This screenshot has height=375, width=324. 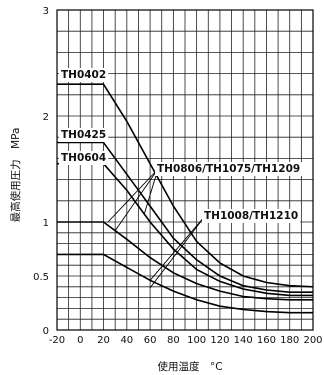 I want to click on label-leader-lines, so click(x=156, y=228).